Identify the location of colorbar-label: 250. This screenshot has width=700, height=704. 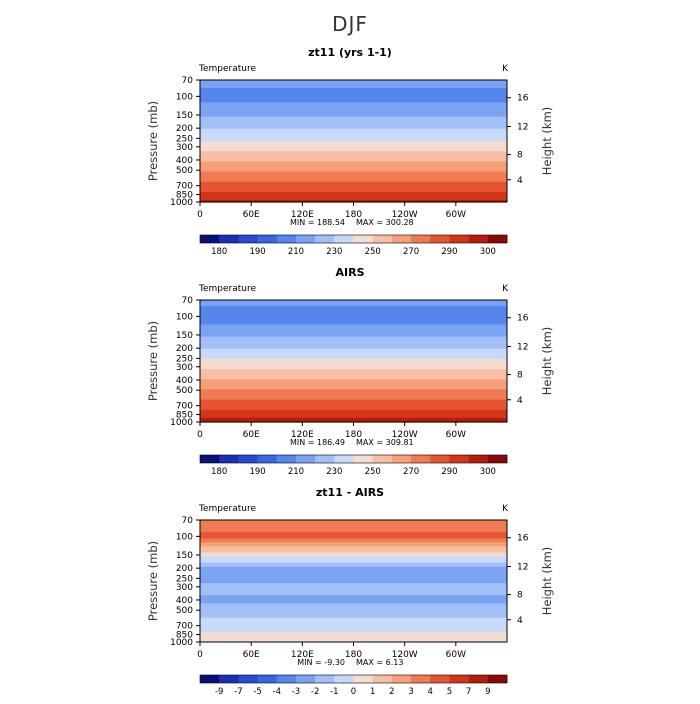
(373, 252).